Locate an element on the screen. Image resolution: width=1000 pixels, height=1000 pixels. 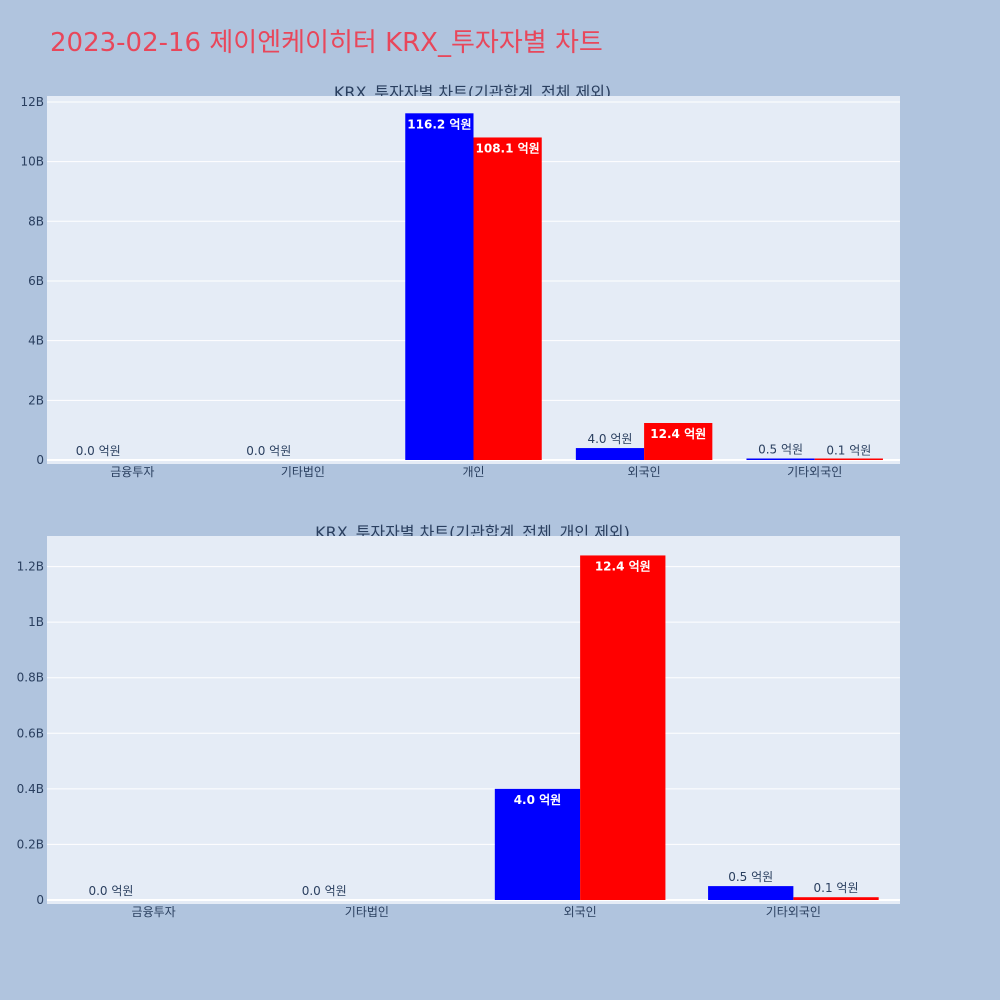
y-tick-label: 4B is located at coordinates (36, 341).